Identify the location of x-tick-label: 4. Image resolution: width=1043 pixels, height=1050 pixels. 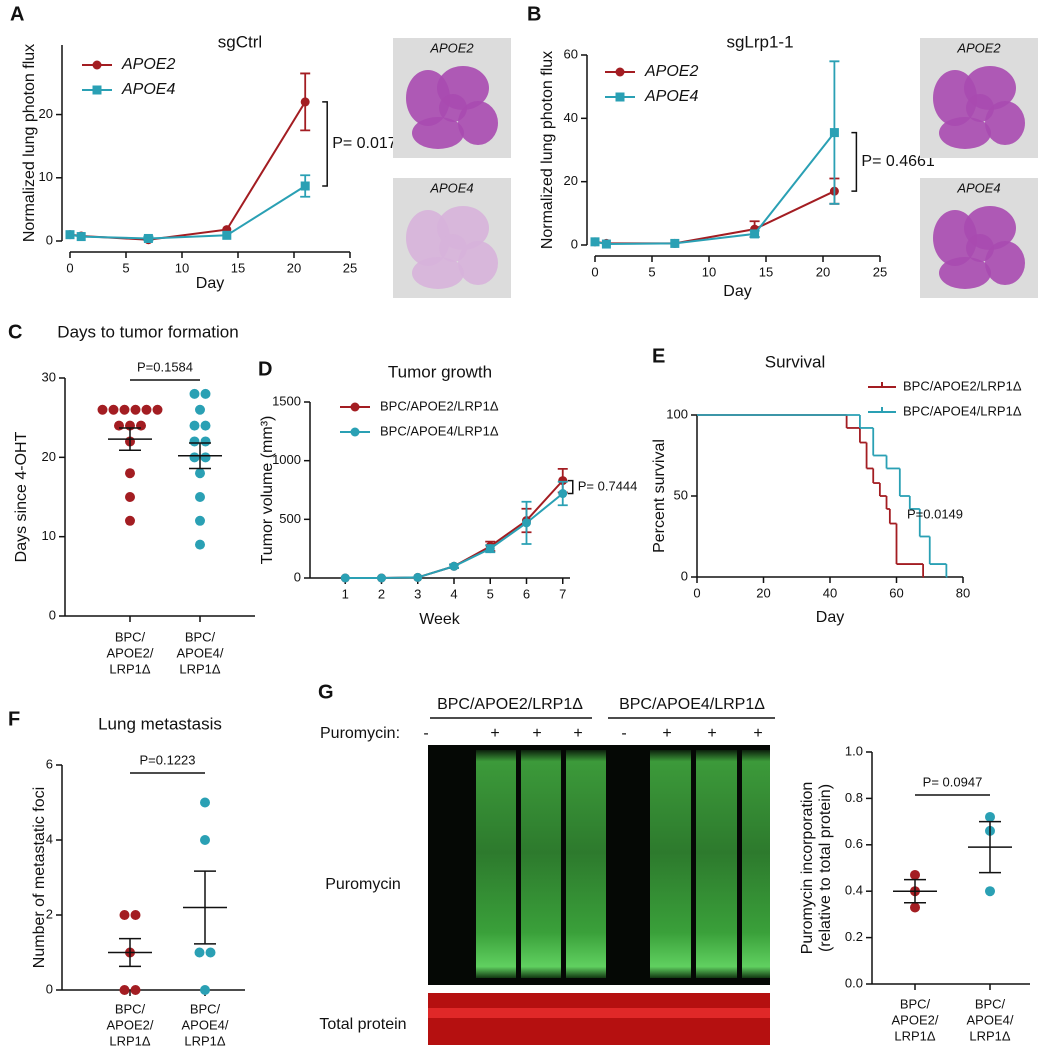
(453, 593).